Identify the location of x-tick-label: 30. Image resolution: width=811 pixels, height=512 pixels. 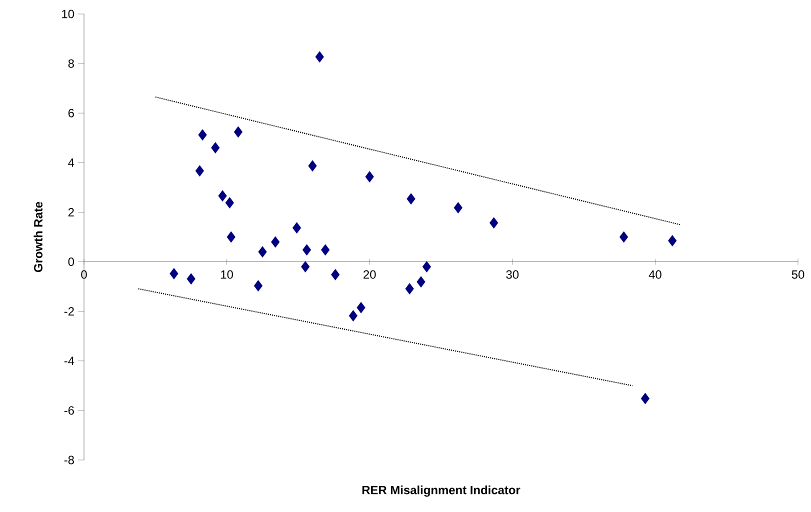
(512, 274).